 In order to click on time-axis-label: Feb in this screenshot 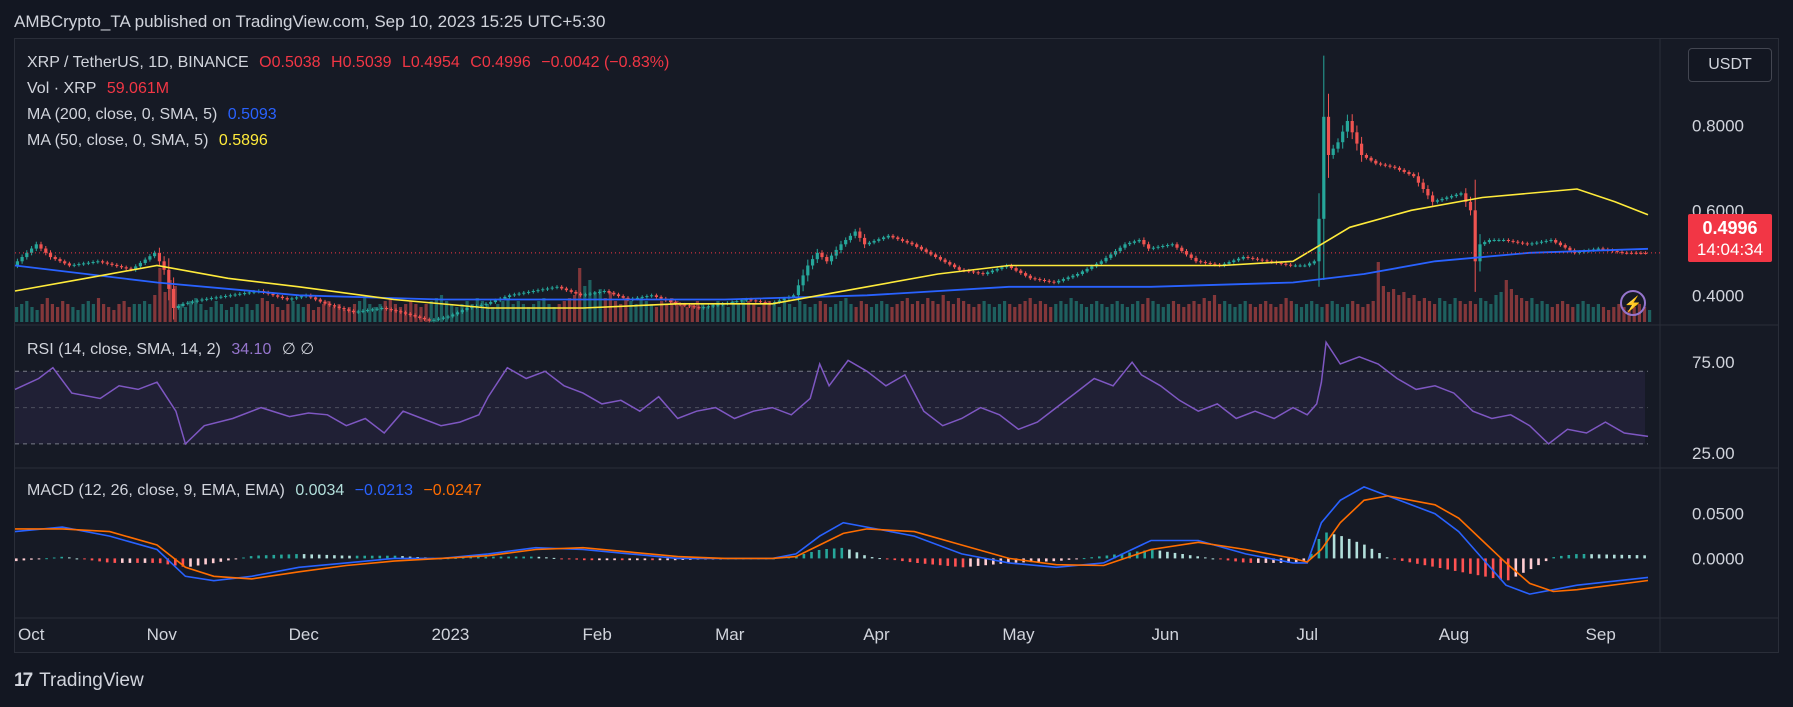, I will do `click(597, 634)`.